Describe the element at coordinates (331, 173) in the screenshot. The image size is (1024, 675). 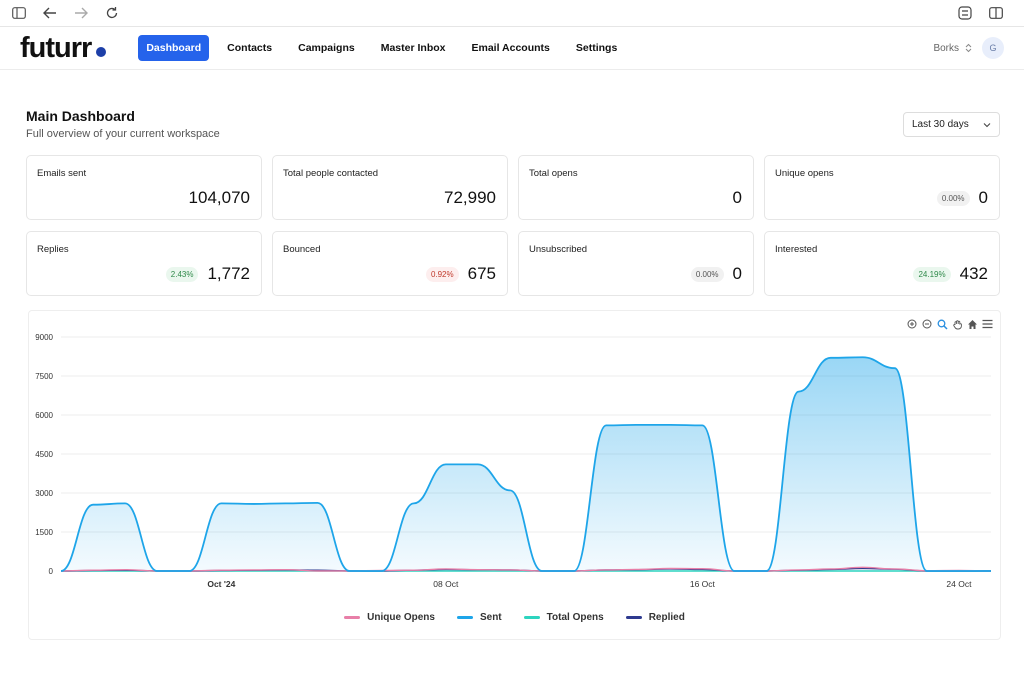
I see `stat-label: Total people contacted` at that location.